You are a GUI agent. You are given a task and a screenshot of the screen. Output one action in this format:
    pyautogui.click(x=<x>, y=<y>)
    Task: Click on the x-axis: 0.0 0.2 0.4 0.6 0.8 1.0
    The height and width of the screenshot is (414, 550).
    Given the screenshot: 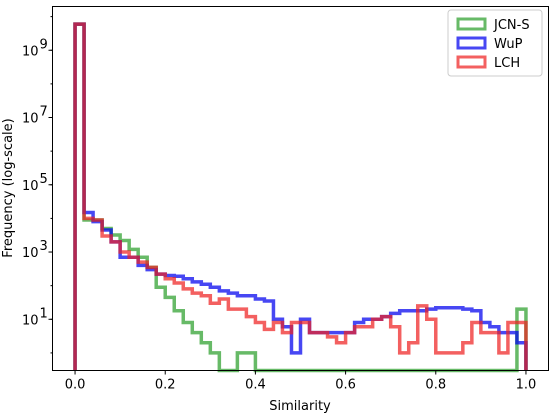 What is the action you would take?
    pyautogui.click(x=301, y=381)
    